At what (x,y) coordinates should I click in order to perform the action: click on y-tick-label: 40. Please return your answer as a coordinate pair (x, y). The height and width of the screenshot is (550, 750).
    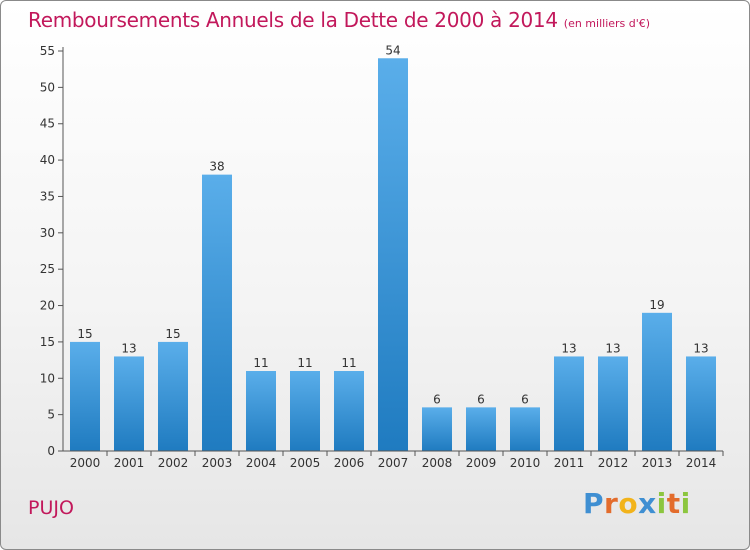
    Looking at the image, I should click on (47, 160).